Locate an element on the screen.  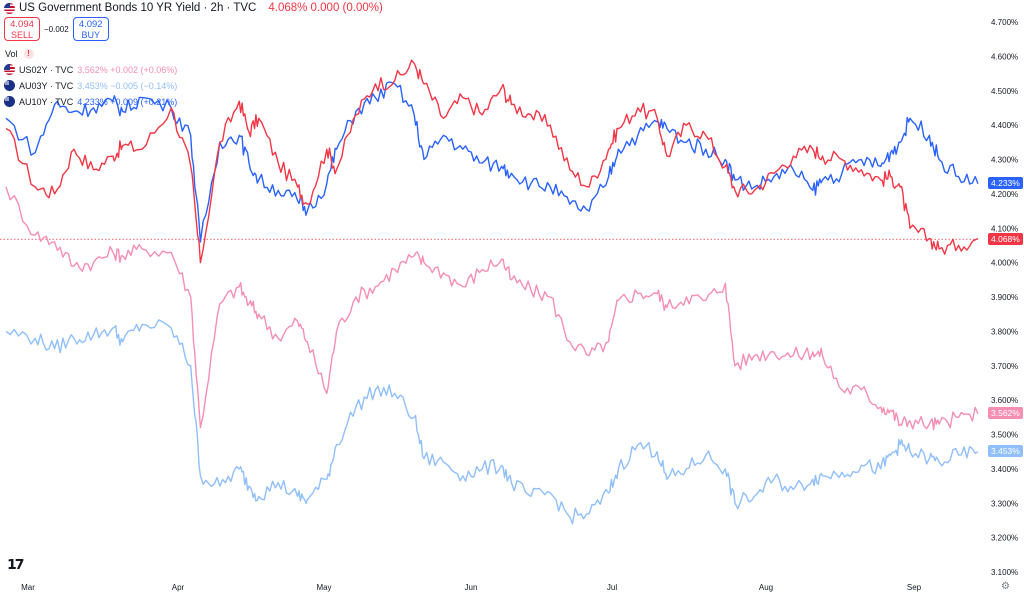
sell-label: SELL is located at coordinates (22, 35).